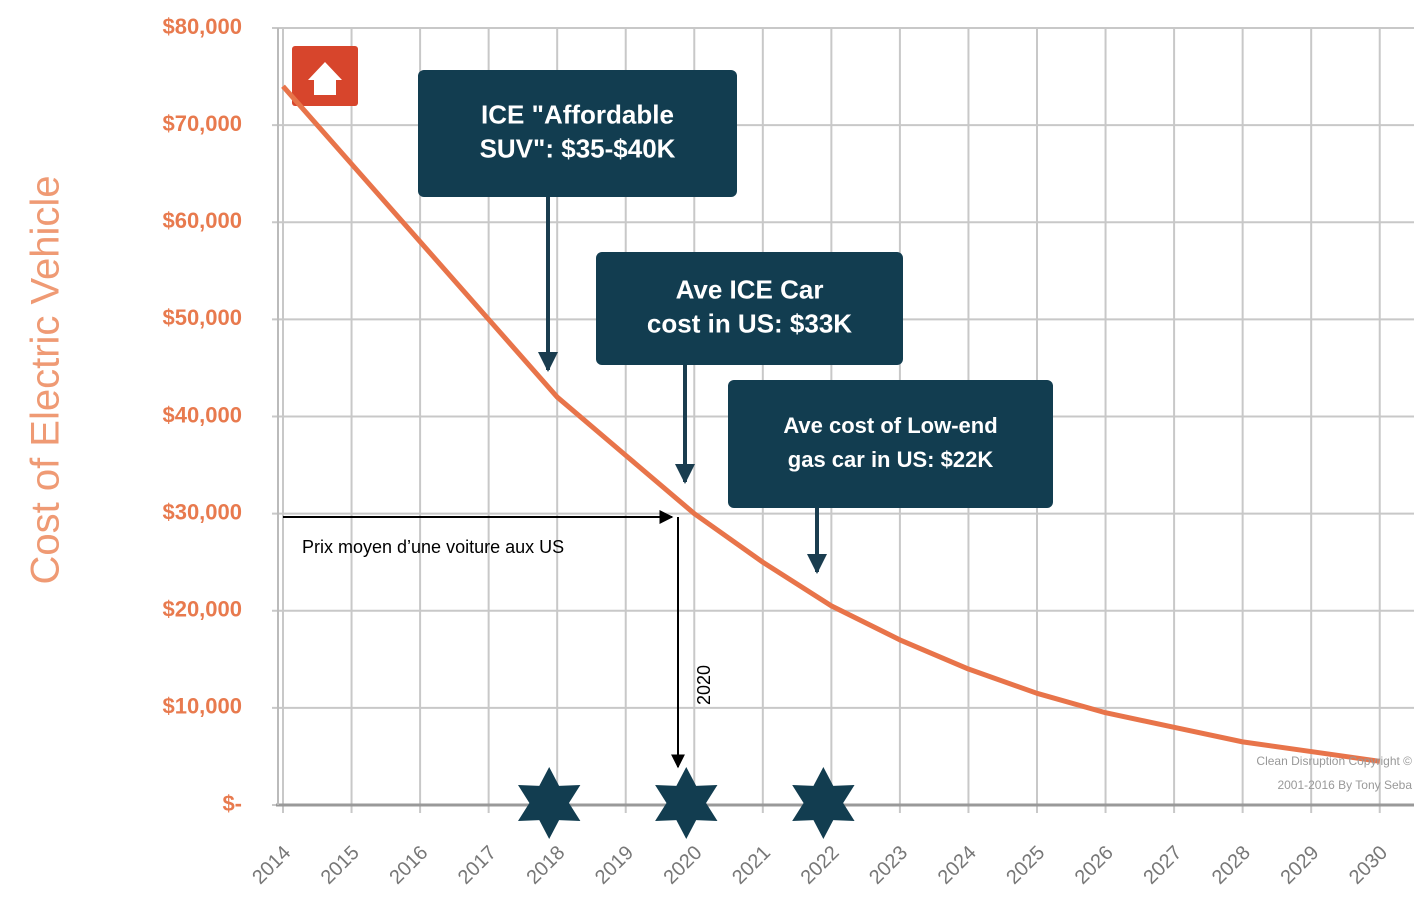 The height and width of the screenshot is (908, 1414). Describe the element at coordinates (577, 221) in the screenshot. I see `annotation: ICE "Affordable SUV": $35-$40K` at that location.